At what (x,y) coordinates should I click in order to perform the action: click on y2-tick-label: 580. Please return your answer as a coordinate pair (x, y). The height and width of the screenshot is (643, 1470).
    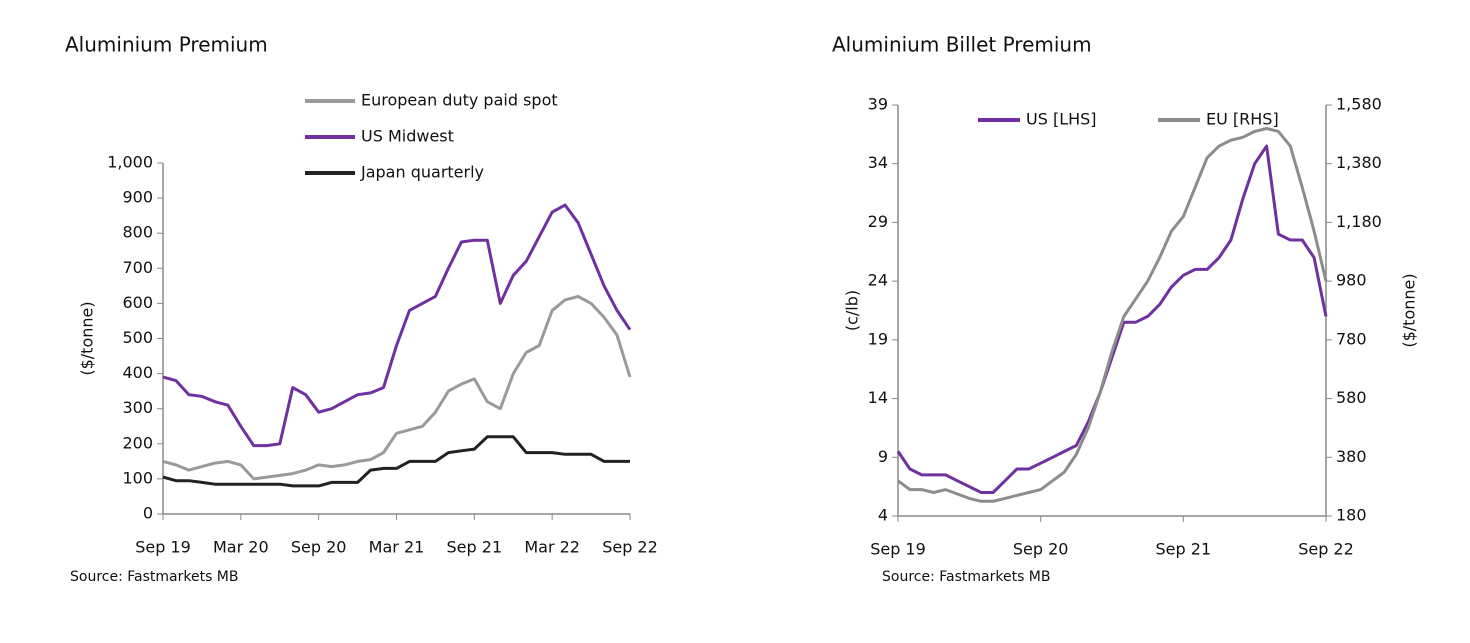
    Looking at the image, I should click on (1351, 397).